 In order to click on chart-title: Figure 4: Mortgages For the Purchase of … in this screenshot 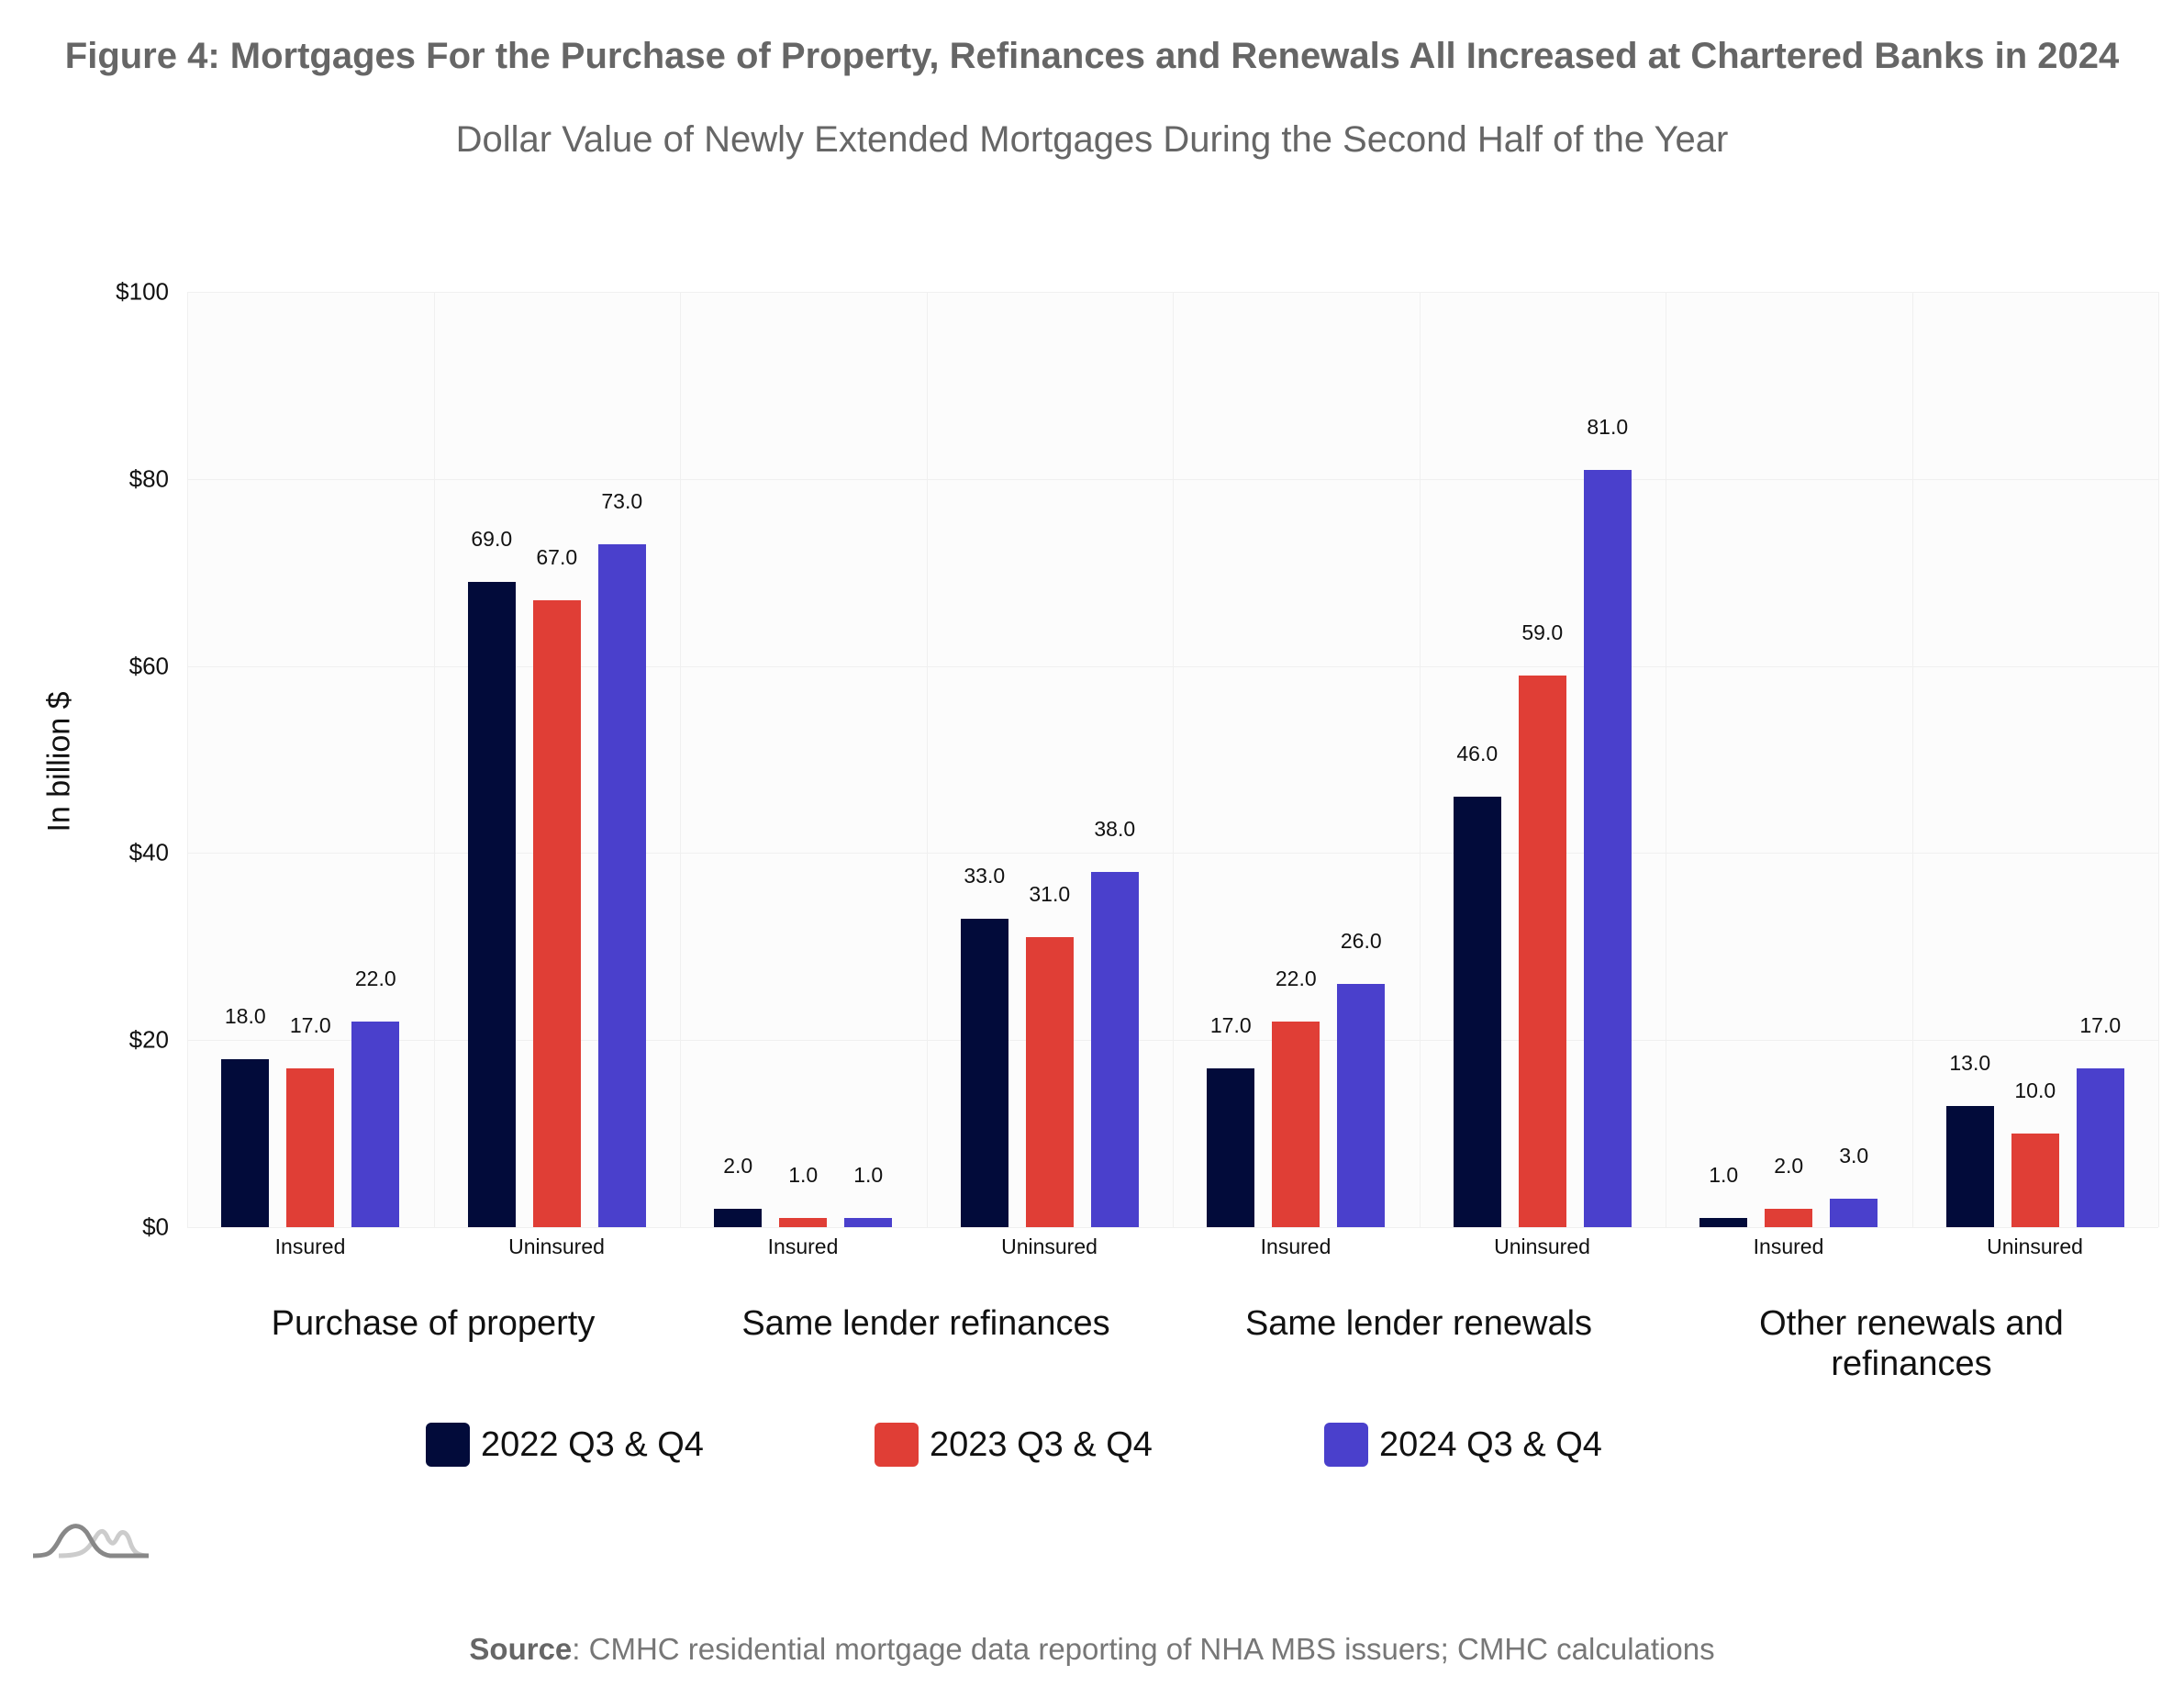, I will do `click(1092, 56)`.